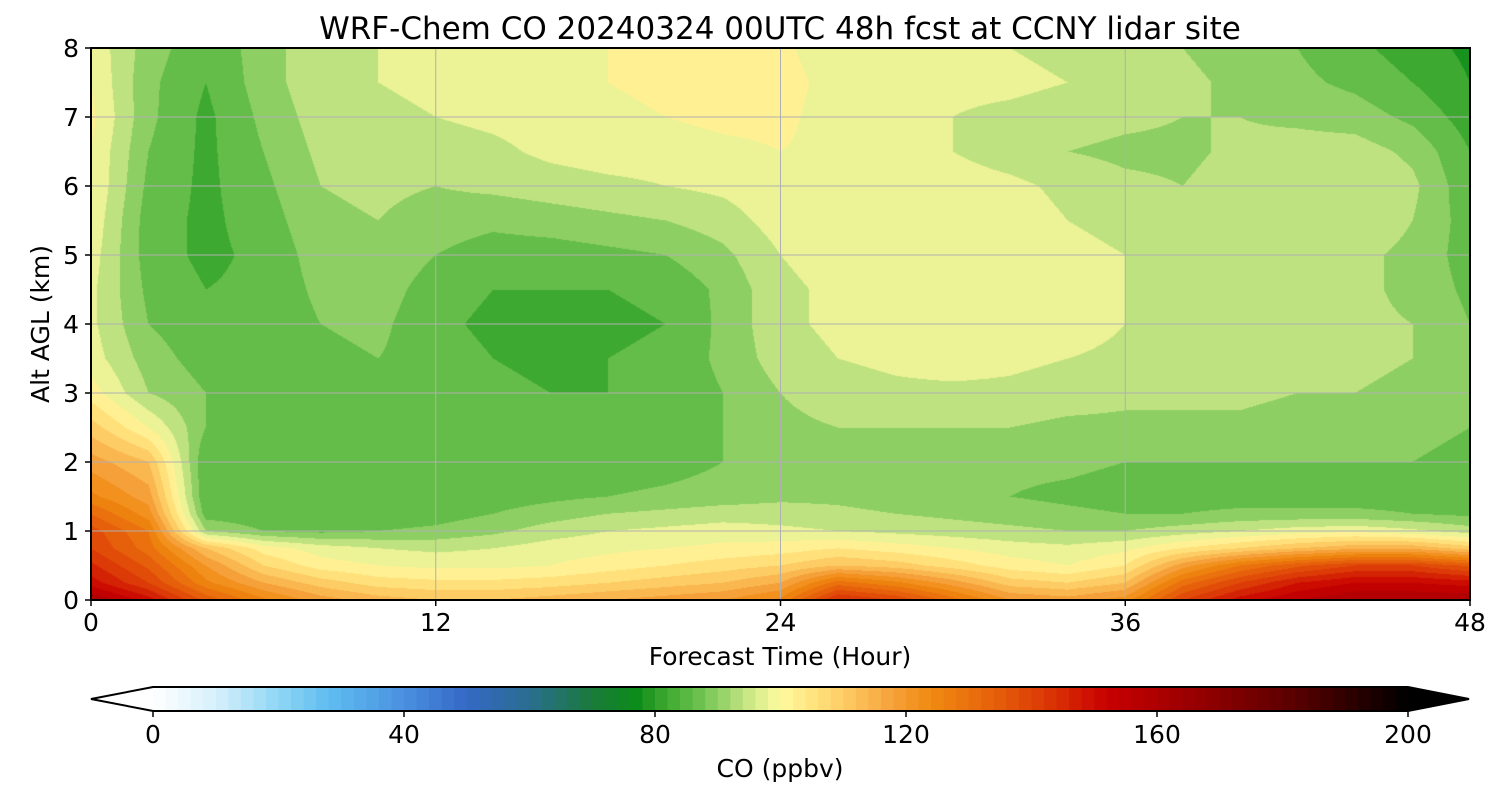 The width and height of the screenshot is (1500, 800). I want to click on x-tick-label: 48, so click(1470, 622).